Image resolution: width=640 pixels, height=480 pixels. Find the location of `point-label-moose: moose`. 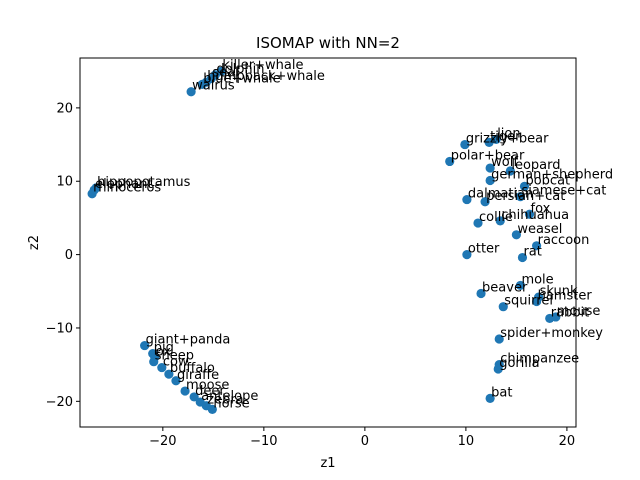

point-label-moose: moose is located at coordinates (207, 385).